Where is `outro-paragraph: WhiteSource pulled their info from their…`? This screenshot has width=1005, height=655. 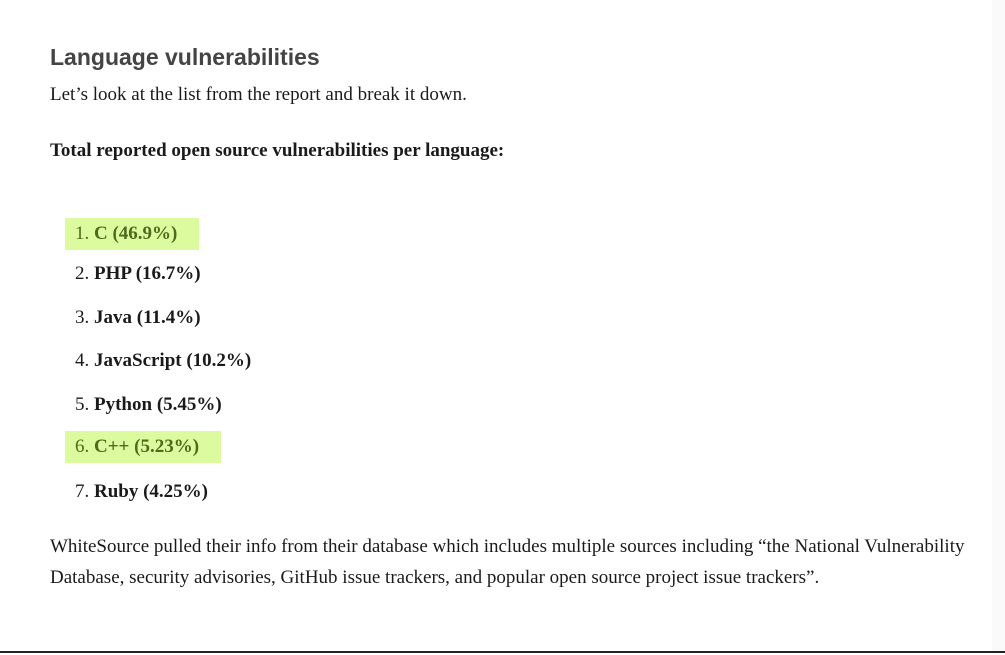 outro-paragraph: WhiteSource pulled their info from their… is located at coordinates (507, 562).